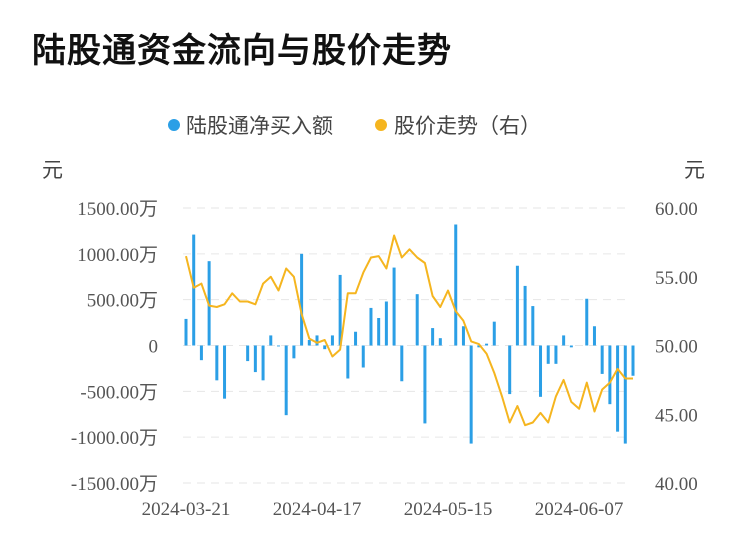 Image resolution: width=750 pixels, height=558 pixels. I want to click on left-tick-label: -500.00万, so click(119, 392).